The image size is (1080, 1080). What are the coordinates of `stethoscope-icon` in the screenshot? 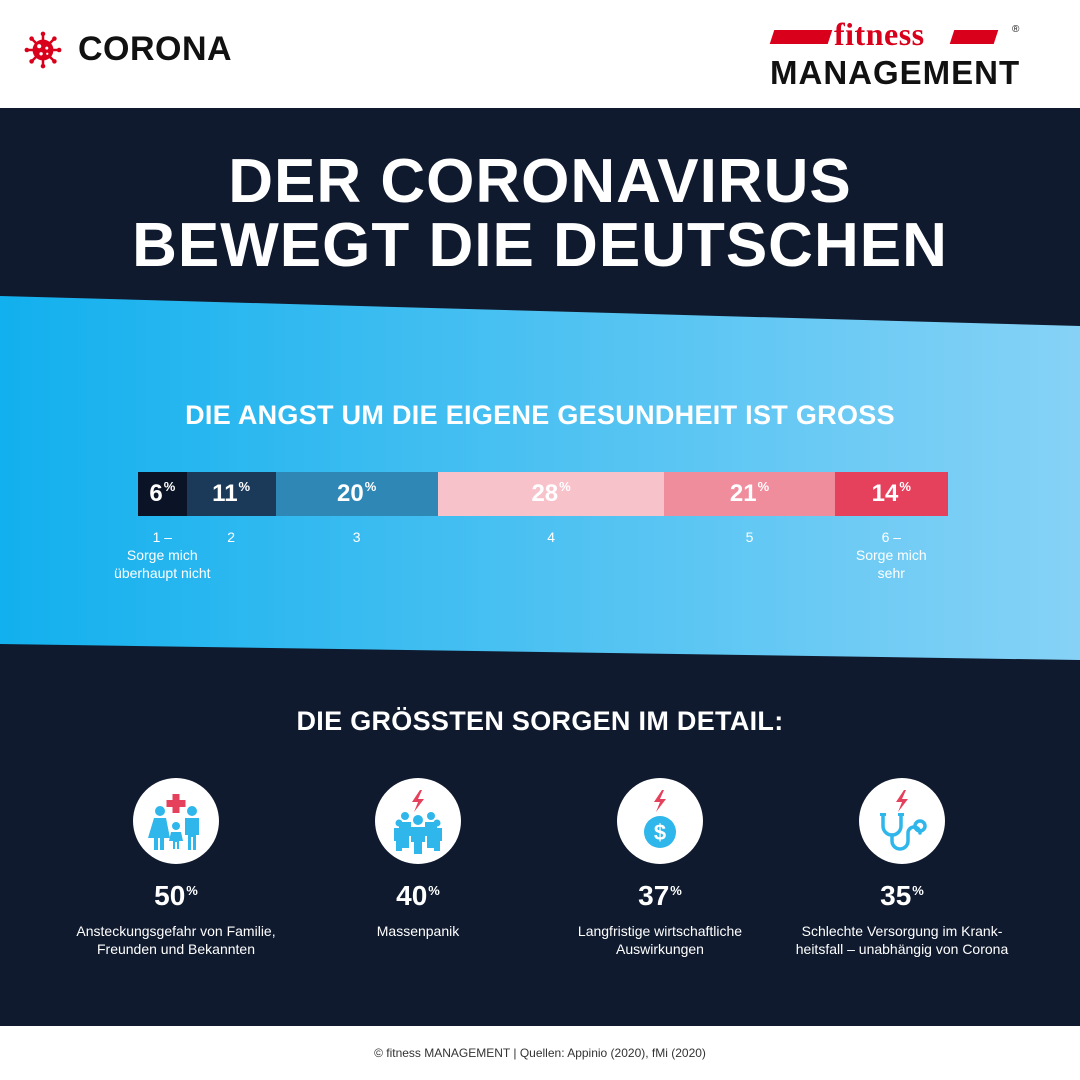 It's located at (903, 820).